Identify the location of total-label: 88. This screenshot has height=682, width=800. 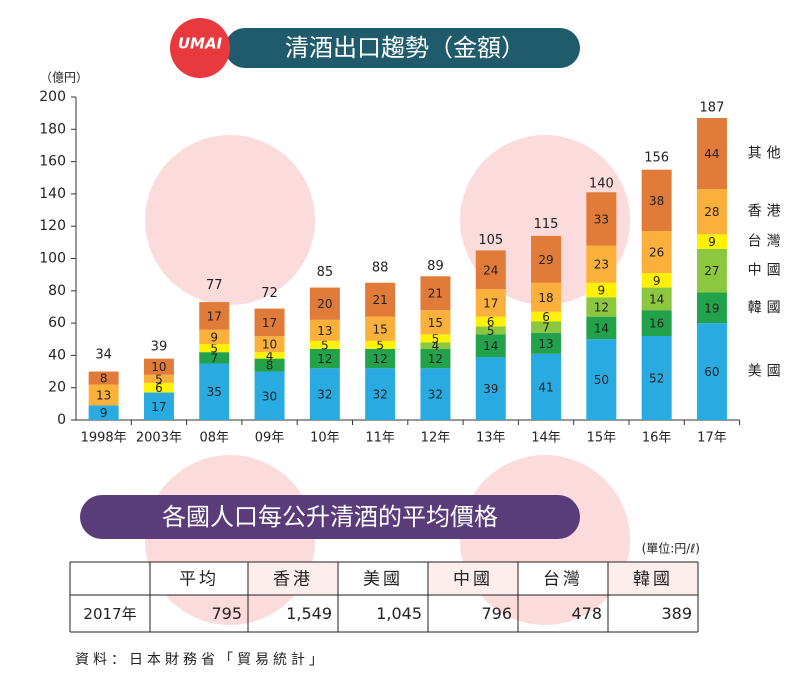
(380, 267).